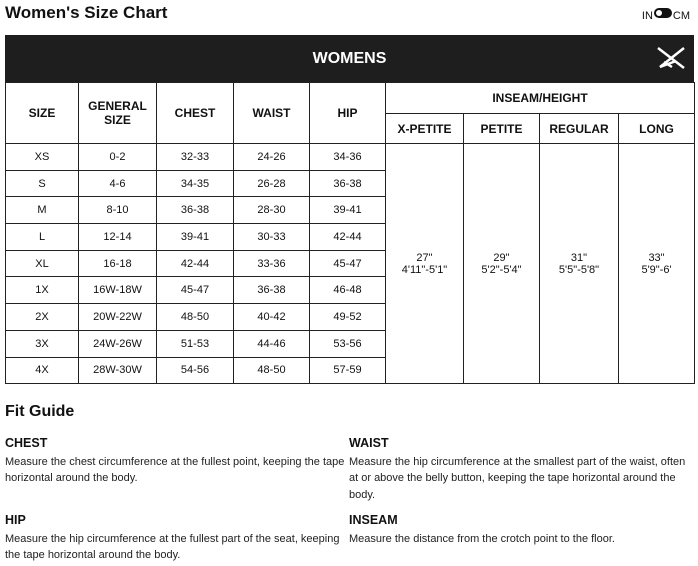 The width and height of the screenshot is (698, 566). Describe the element at coordinates (195, 210) in the screenshot. I see `cell-chest: 36-38` at that location.